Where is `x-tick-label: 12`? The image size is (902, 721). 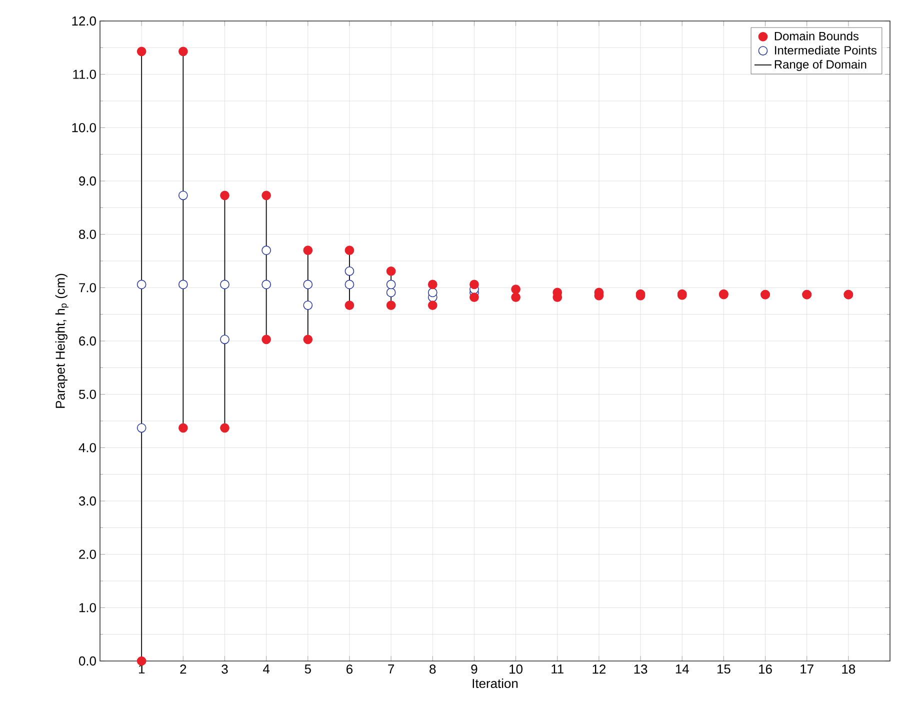 x-tick-label: 12 is located at coordinates (599, 669).